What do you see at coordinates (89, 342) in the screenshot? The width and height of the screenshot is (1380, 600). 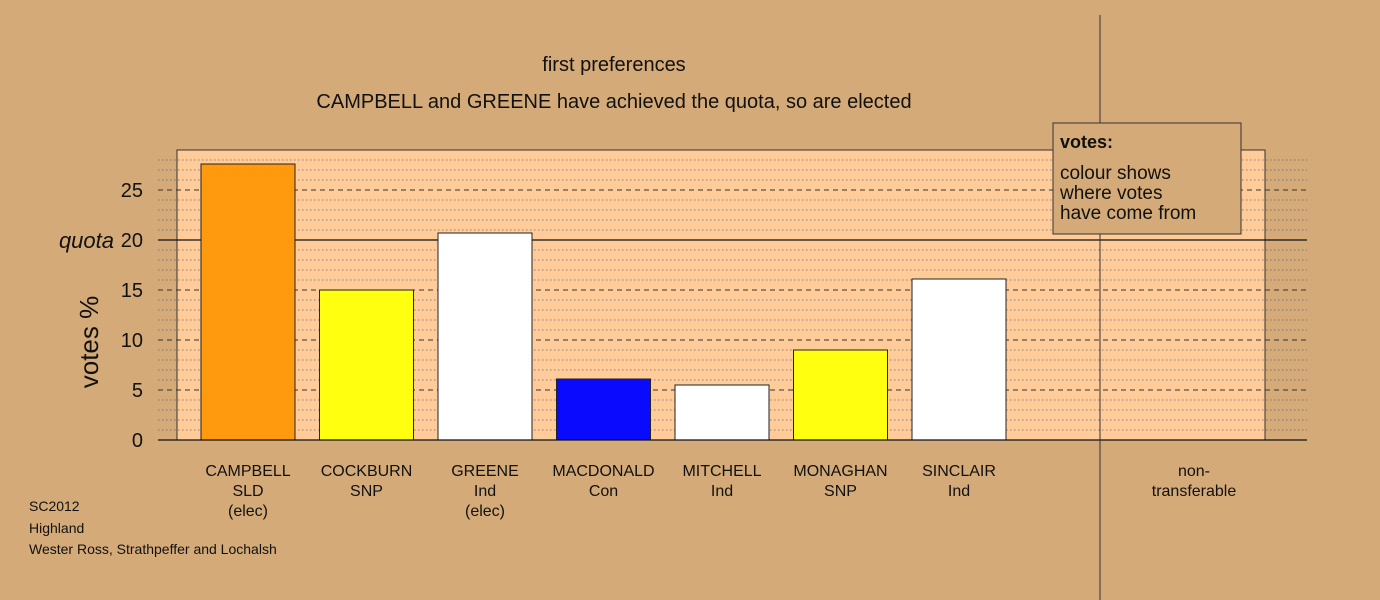 I see `y-axis-label: votes %` at bounding box center [89, 342].